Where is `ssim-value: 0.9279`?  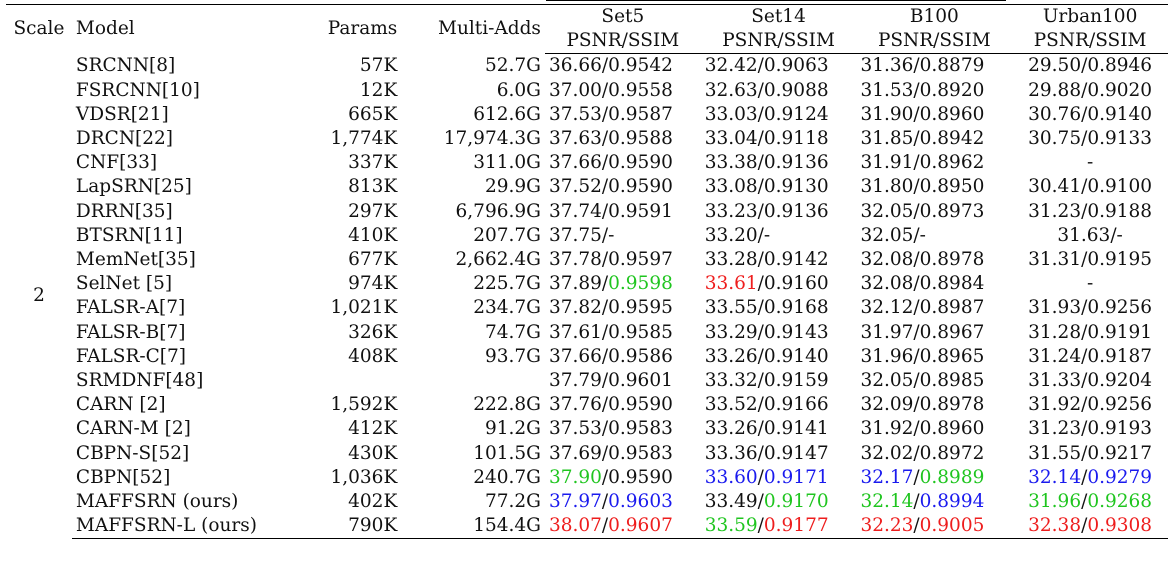 ssim-value: 0.9279 is located at coordinates (1120, 477).